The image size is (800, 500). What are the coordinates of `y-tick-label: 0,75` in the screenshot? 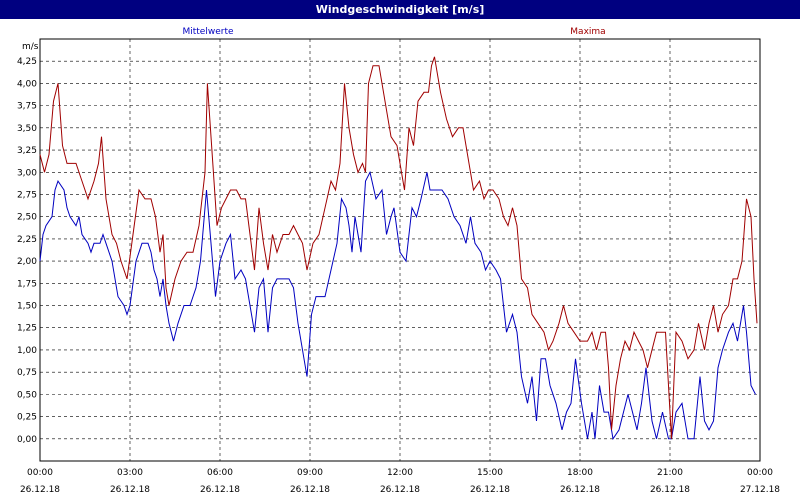 It's located at (27, 373).